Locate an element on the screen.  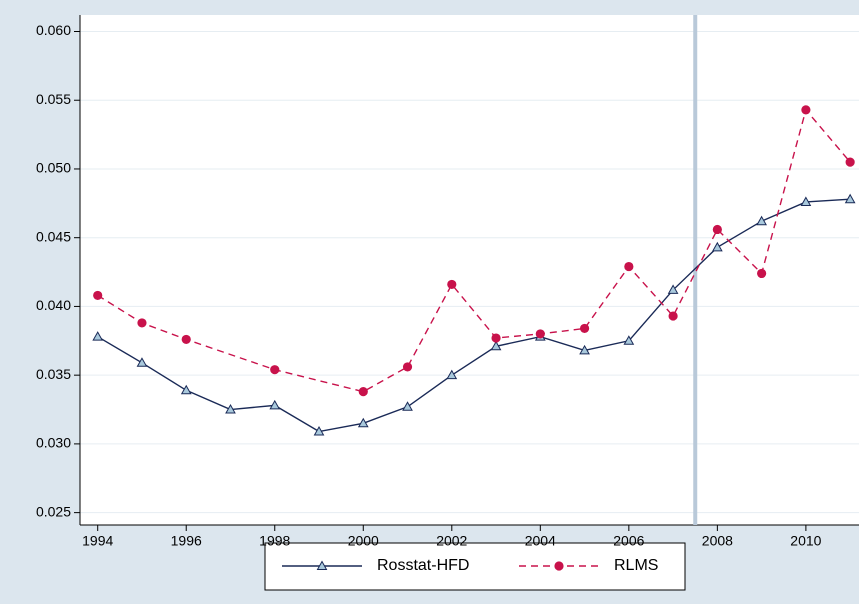
y-tick-label: 0.030 is located at coordinates (53, 443).